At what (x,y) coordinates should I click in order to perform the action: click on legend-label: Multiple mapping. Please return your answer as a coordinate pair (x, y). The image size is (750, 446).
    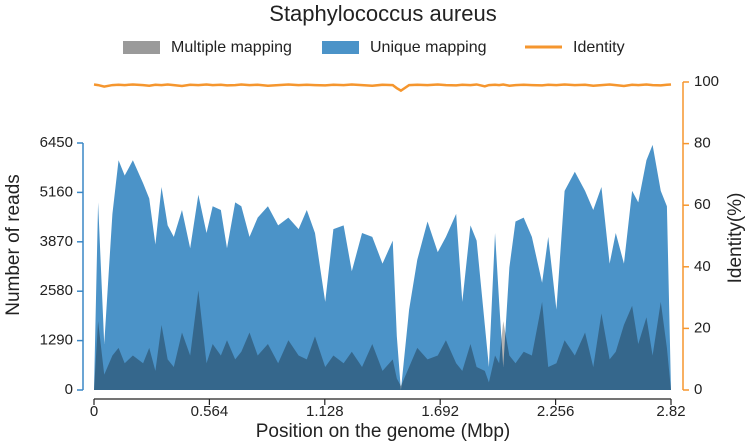
    Looking at the image, I should click on (231, 47).